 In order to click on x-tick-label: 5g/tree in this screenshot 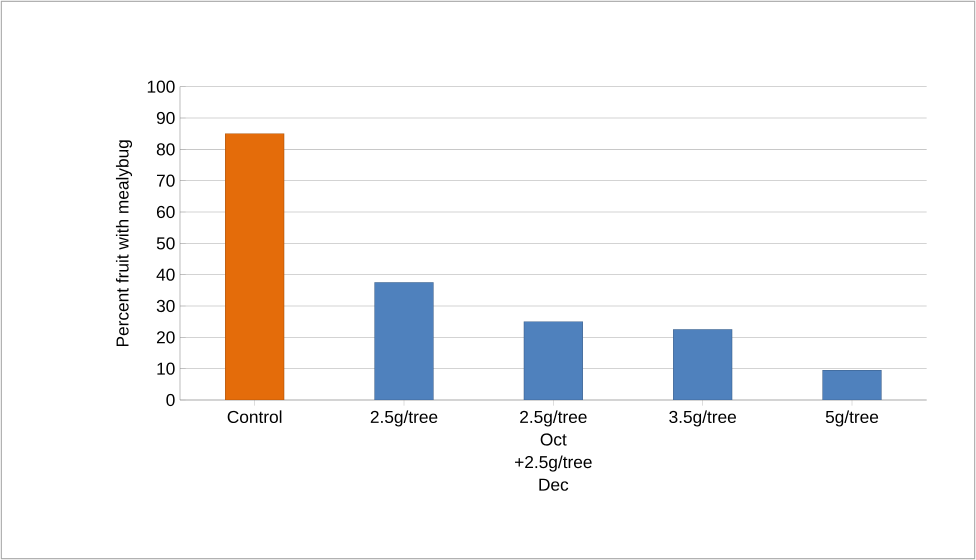, I will do `click(852, 418)`.